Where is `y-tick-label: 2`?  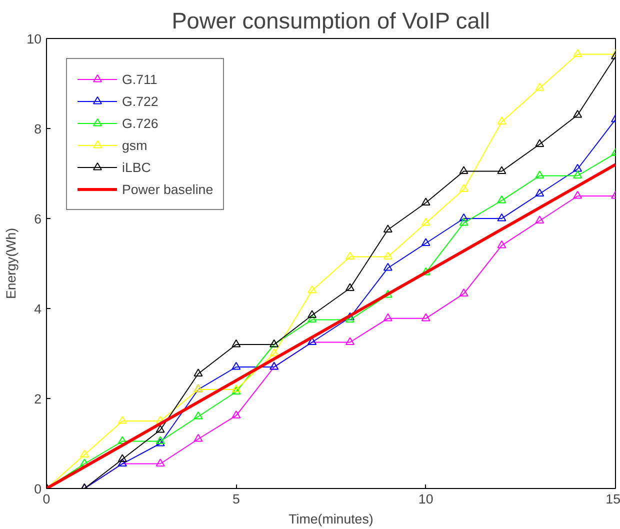
y-tick-label: 2 is located at coordinates (38, 399).